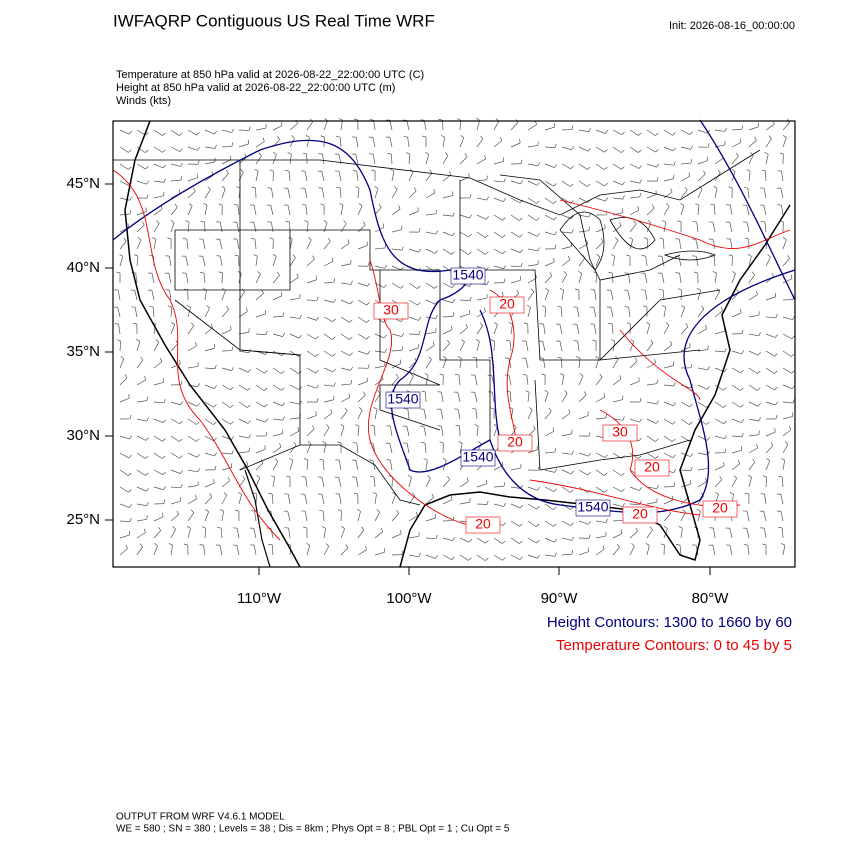  I want to click on footer-line: OUTPUT FROM WRF V4.6.1 MODEL, so click(200, 817).